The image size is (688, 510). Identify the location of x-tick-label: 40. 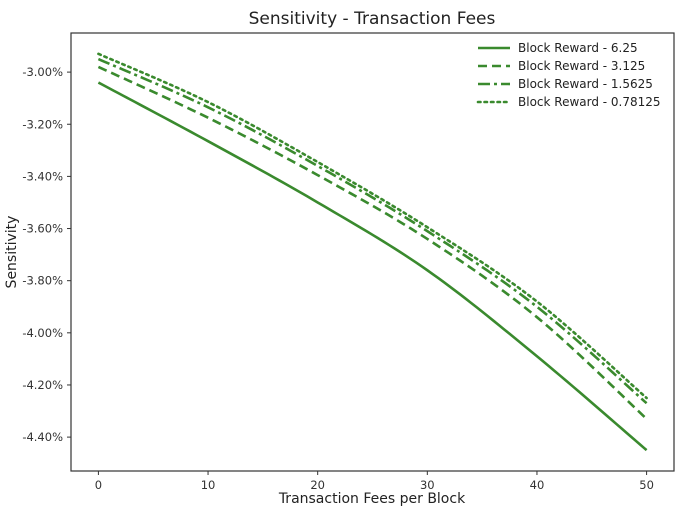
(537, 485).